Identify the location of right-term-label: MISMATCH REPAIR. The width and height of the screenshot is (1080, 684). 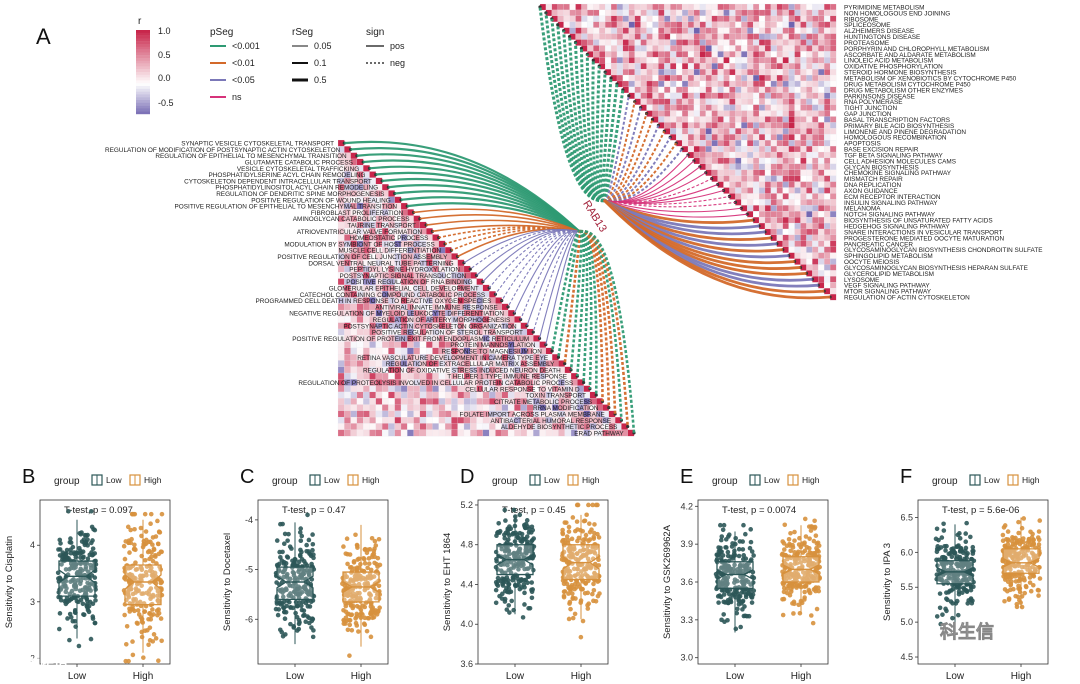
(873, 179).